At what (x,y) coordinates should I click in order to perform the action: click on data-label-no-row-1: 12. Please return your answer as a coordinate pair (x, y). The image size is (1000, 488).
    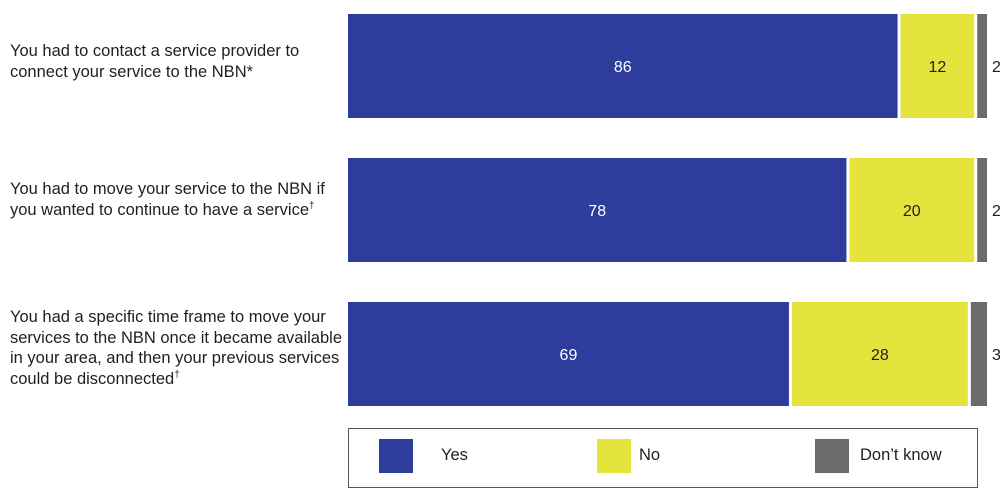
    Looking at the image, I should click on (937, 67).